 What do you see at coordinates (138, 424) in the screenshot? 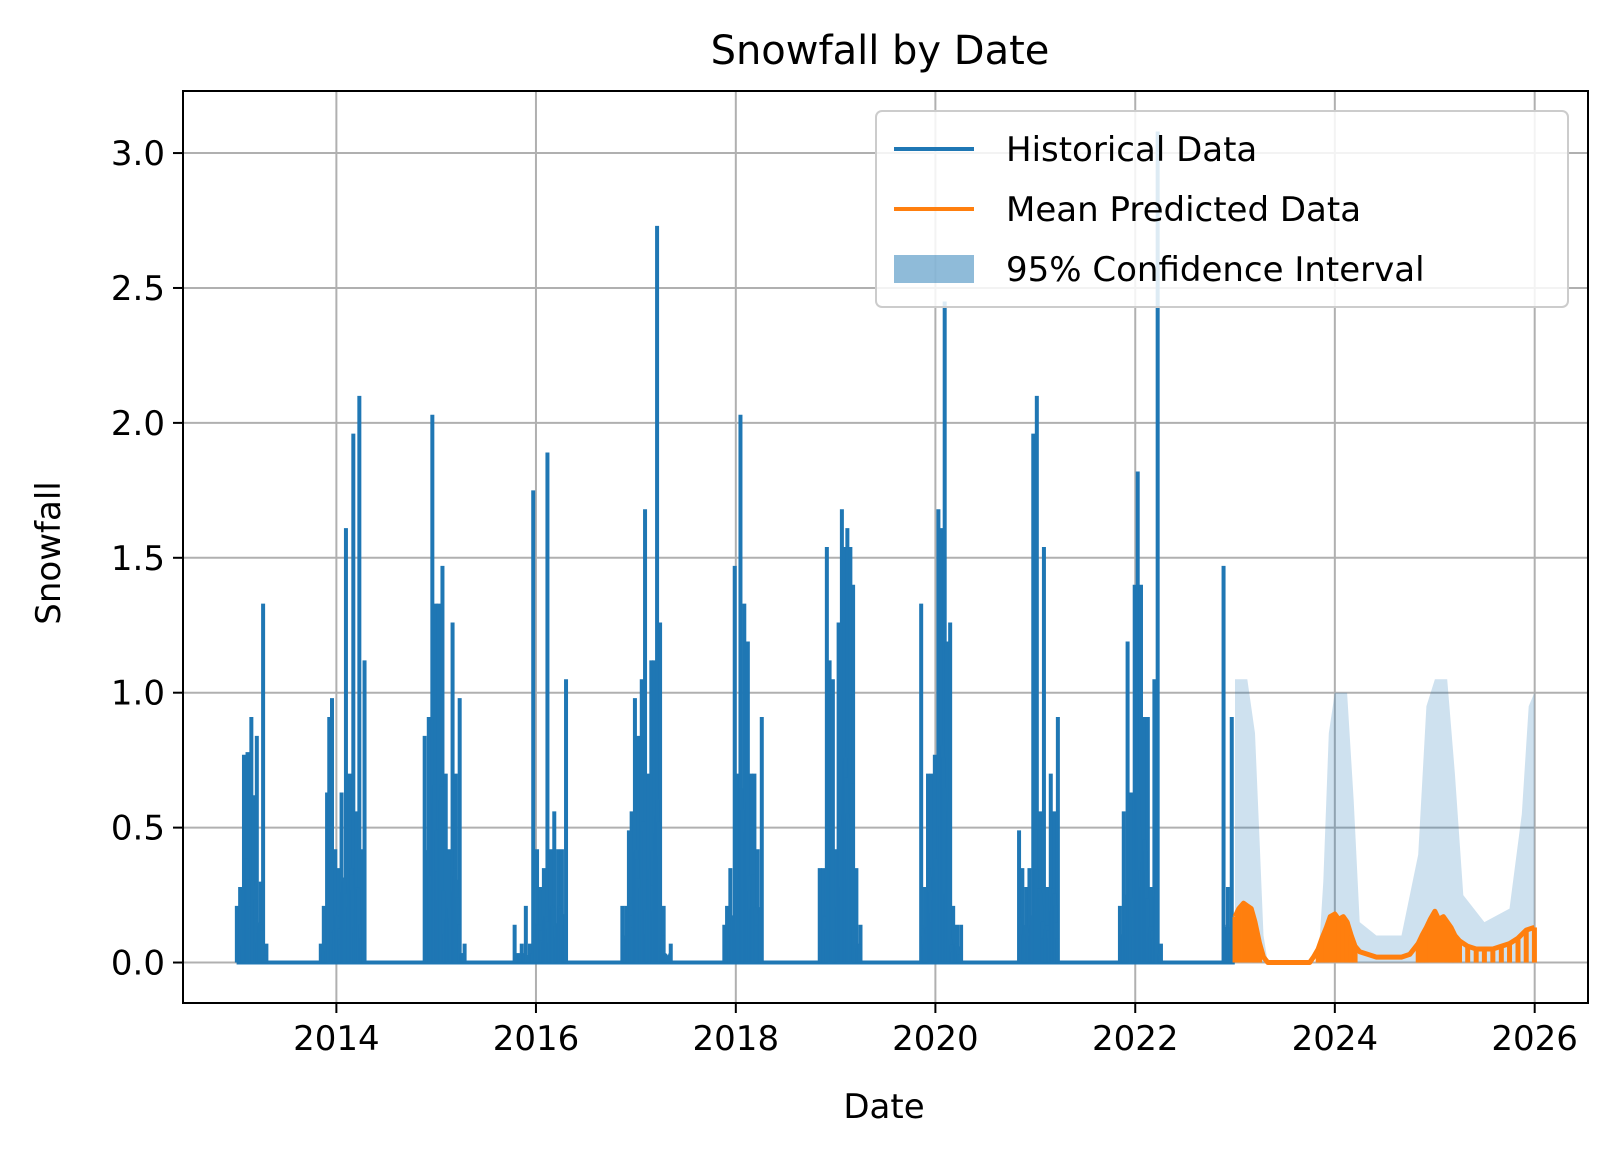
I see `y-tick-label: 2.0` at bounding box center [138, 424].